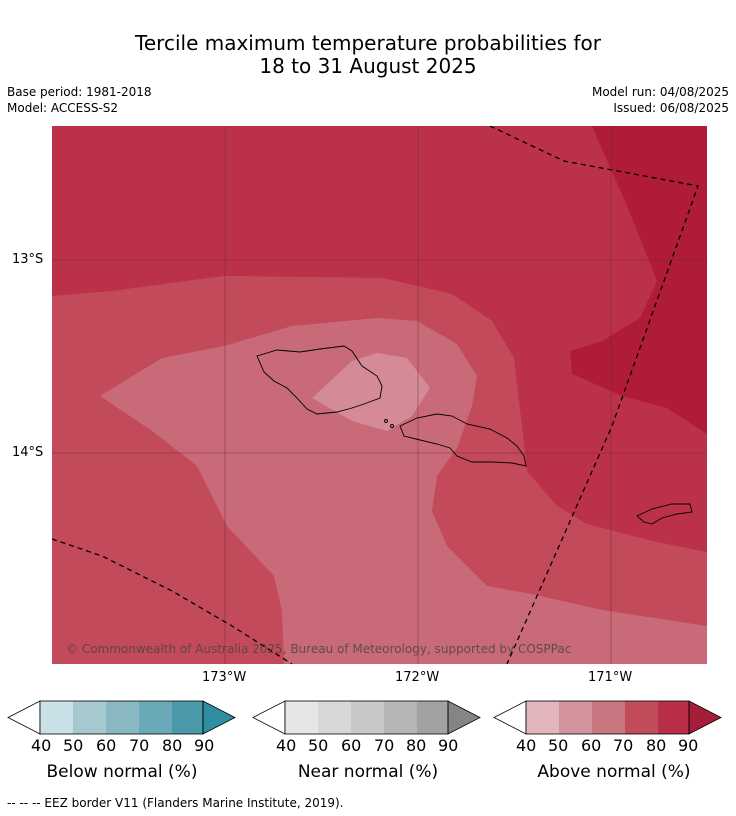 This screenshot has width=736, height=816. I want to click on cb-near-tick: 80, so click(416, 745).